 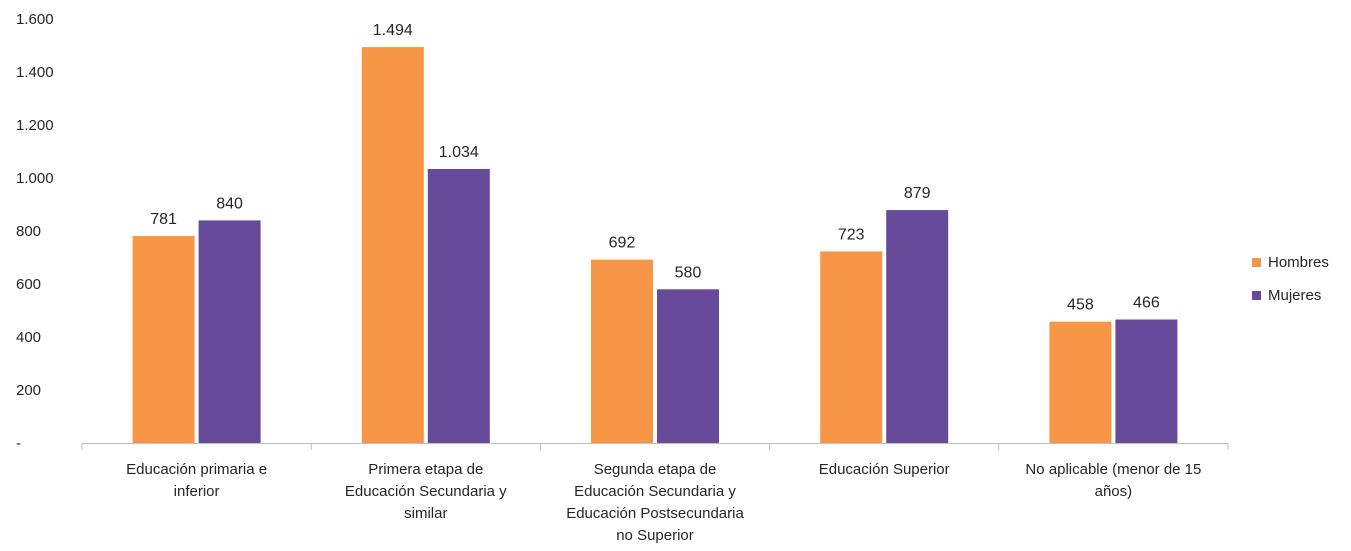 I want to click on y-tick-label: 1.600, so click(x=35, y=19).